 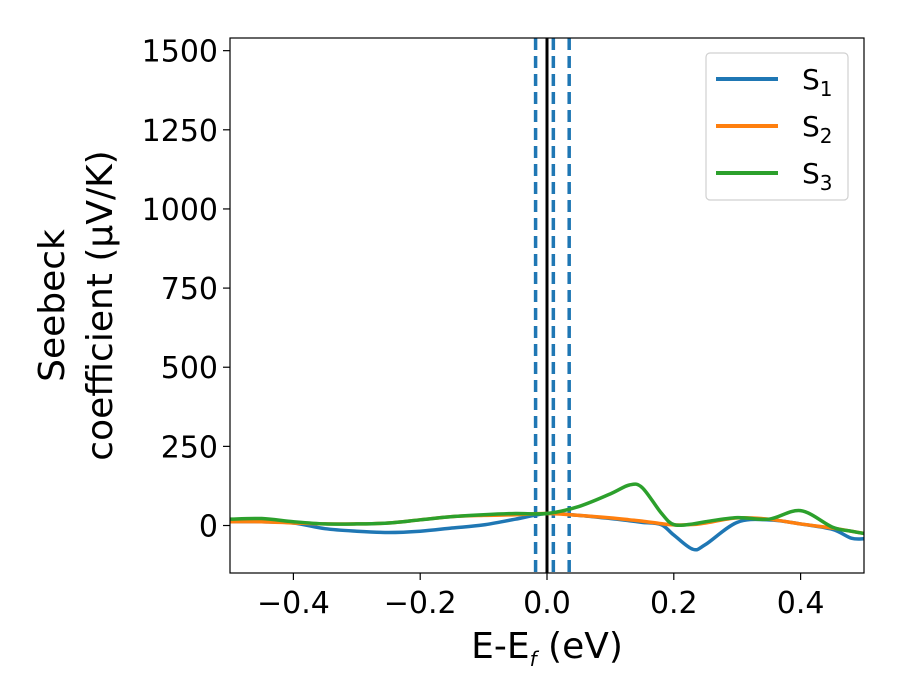 I want to click on y-tick-label: 1500, so click(x=180, y=52).